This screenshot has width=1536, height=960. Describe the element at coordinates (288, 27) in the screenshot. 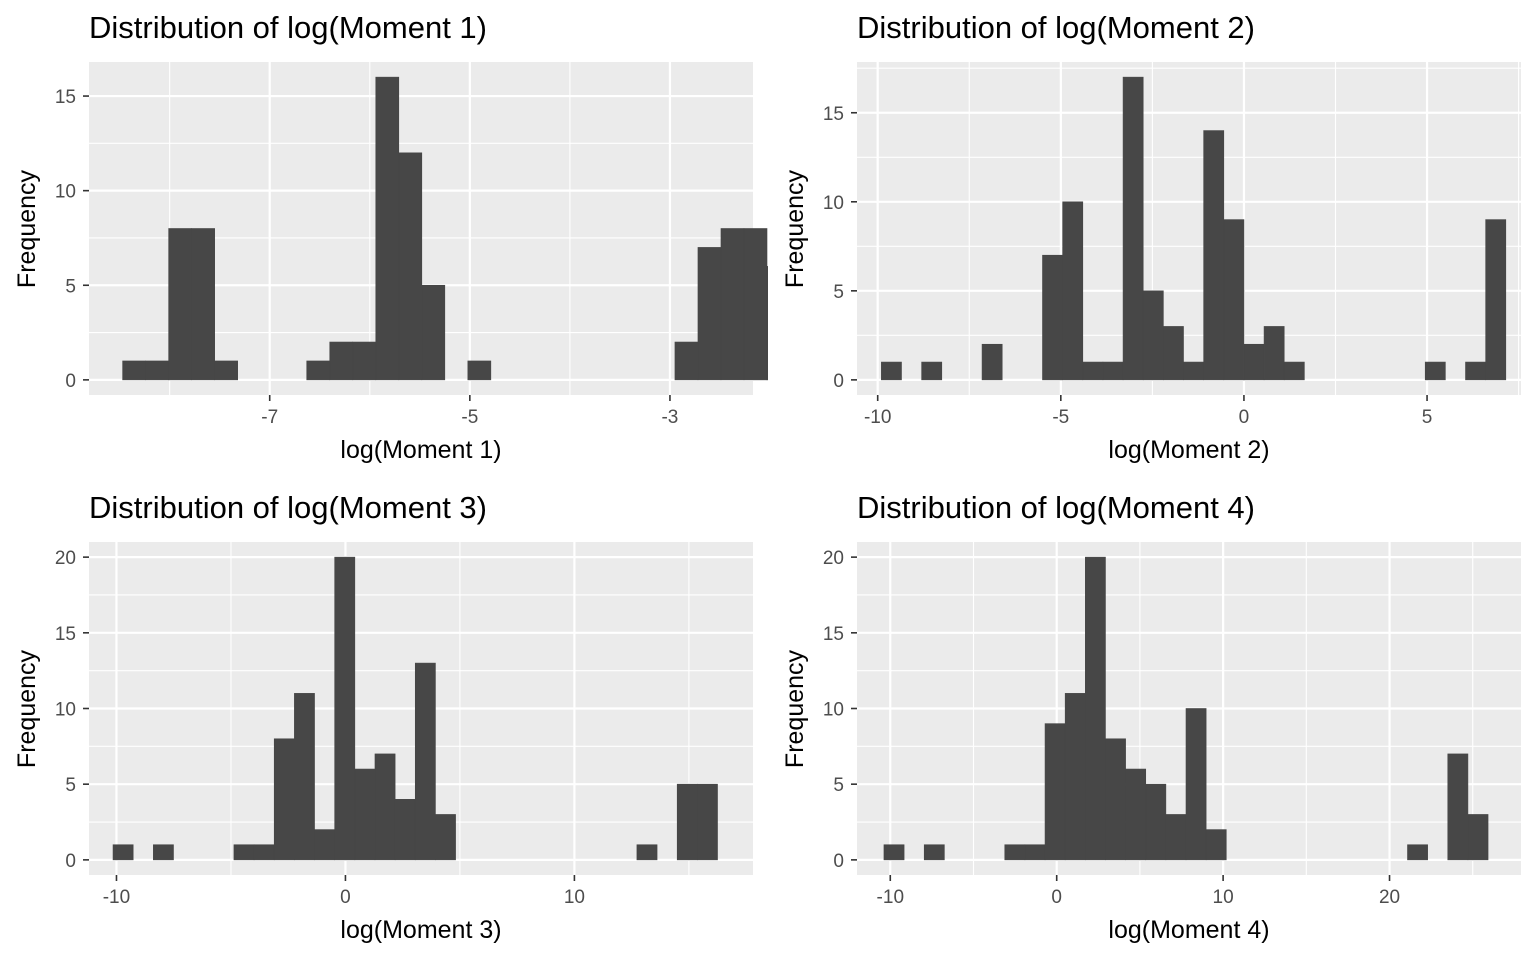

I see `chart-title: Distribution of log(Moment 1)` at that location.